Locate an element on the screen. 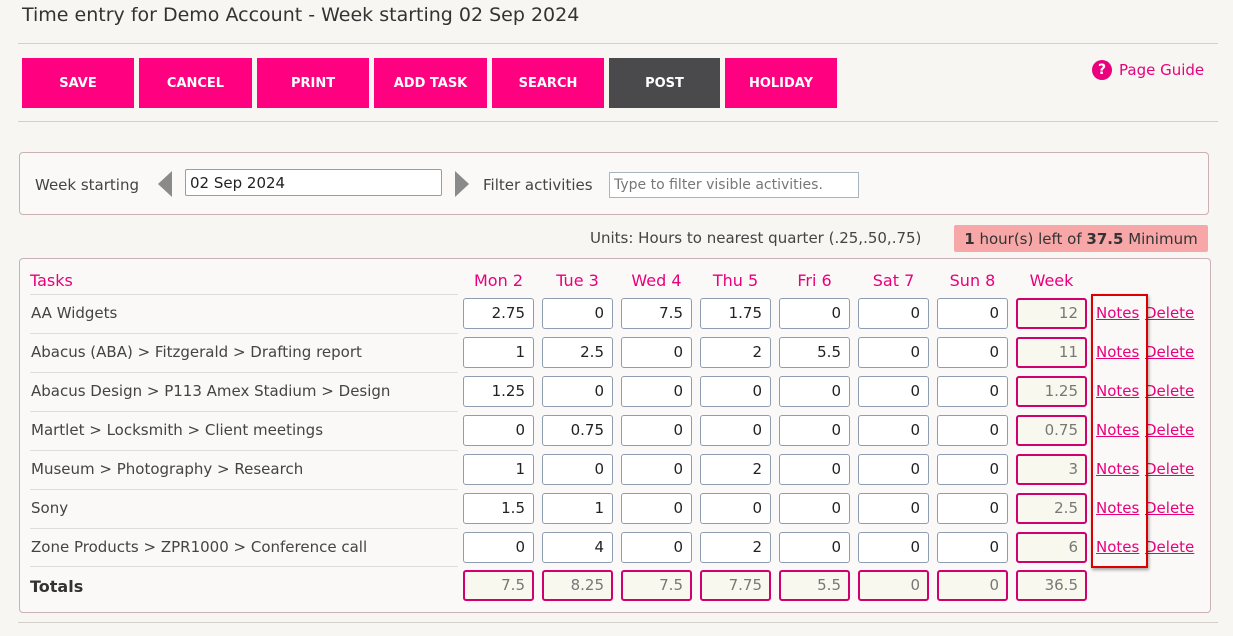 This screenshot has height=636, width=1233. post-button: POST is located at coordinates (664, 83).